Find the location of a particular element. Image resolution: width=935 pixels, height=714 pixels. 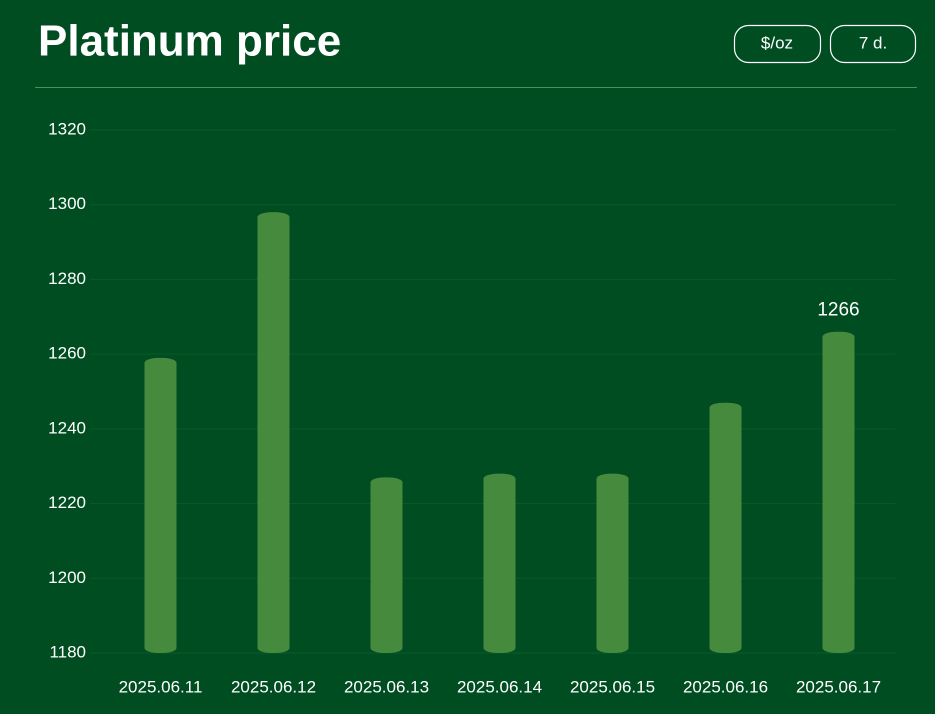

x-tick-label: 2025.06.12 is located at coordinates (273, 686).